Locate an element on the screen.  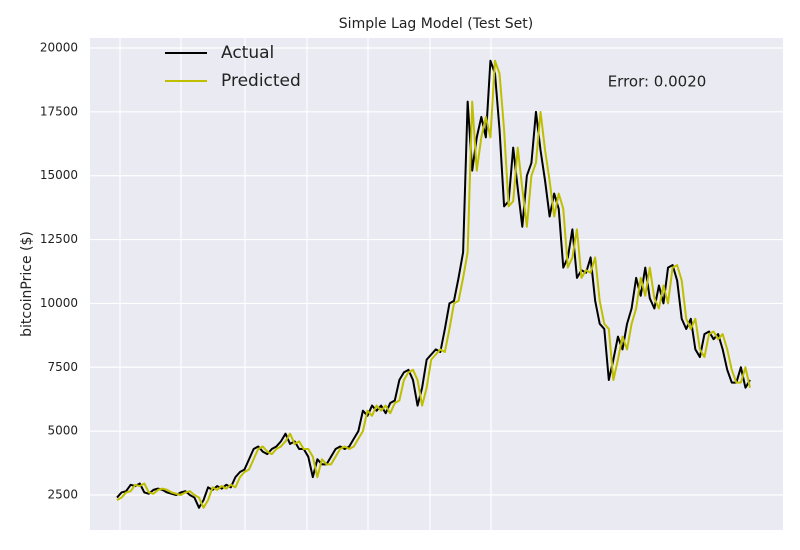
y-tick-label: 2500 is located at coordinates (62, 495).